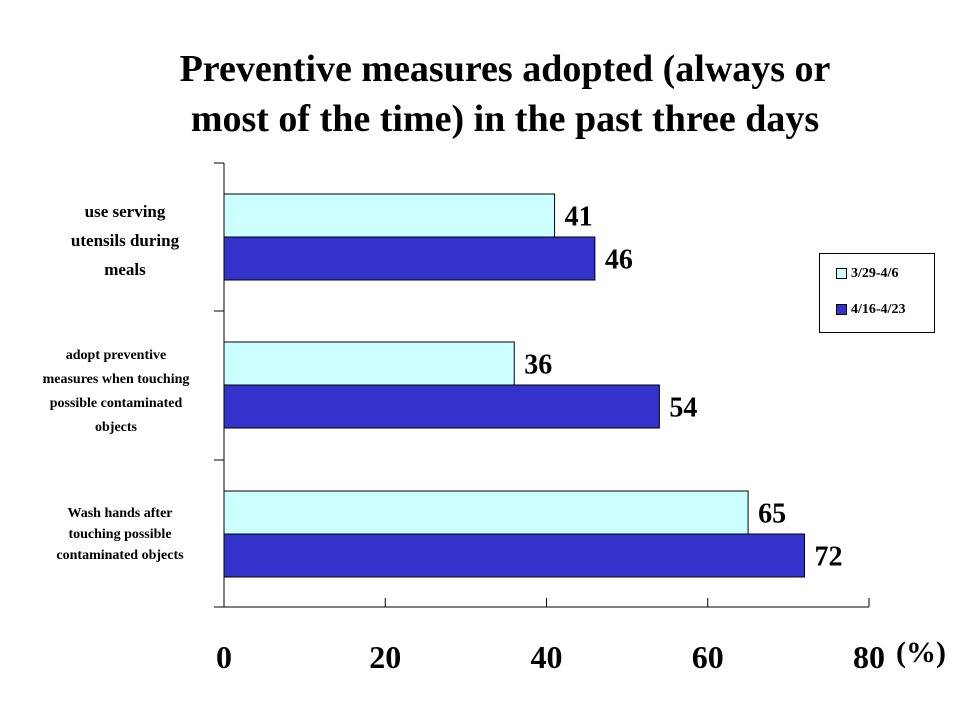 The height and width of the screenshot is (720, 960). I want to click on data-label-1-1: 41, so click(579, 217).